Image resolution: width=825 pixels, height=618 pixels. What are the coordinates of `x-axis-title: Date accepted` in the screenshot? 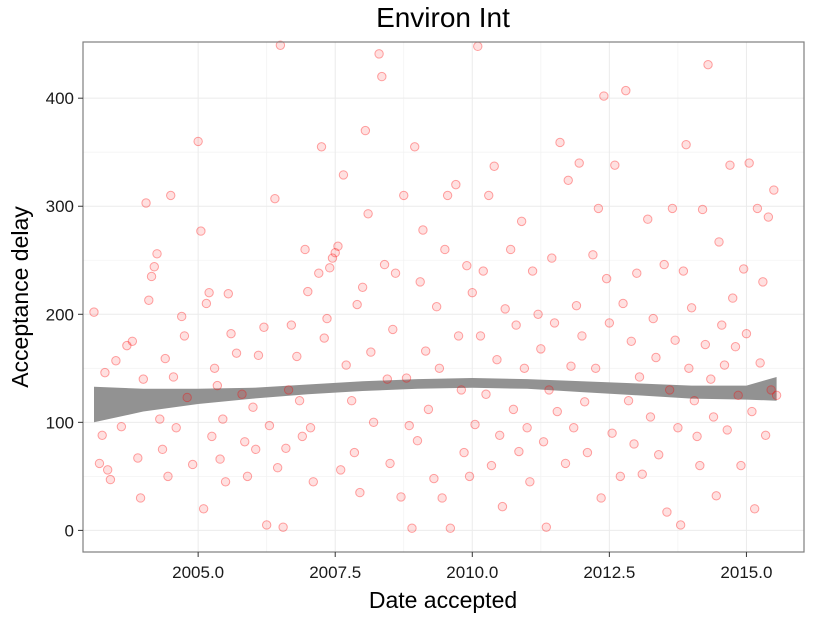 It's located at (443, 600).